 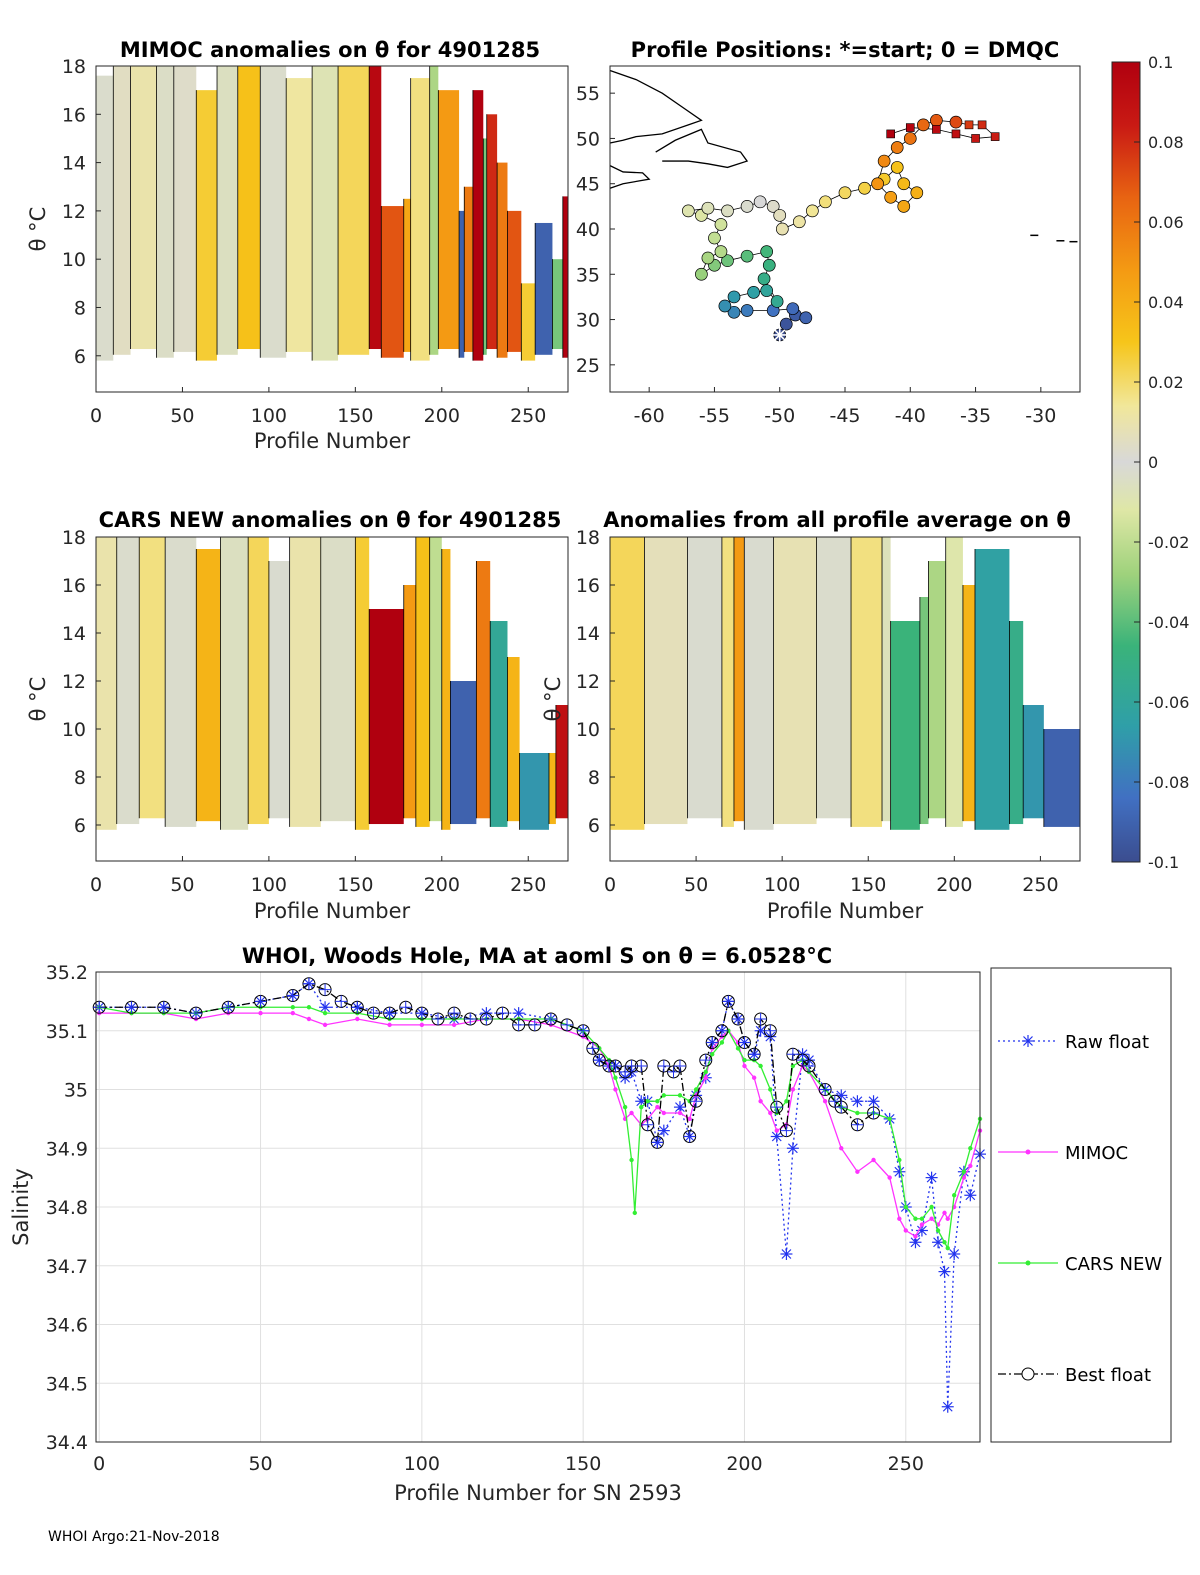 I want to click on legend-label-best-float: Best float, so click(x=1108, y=1375).